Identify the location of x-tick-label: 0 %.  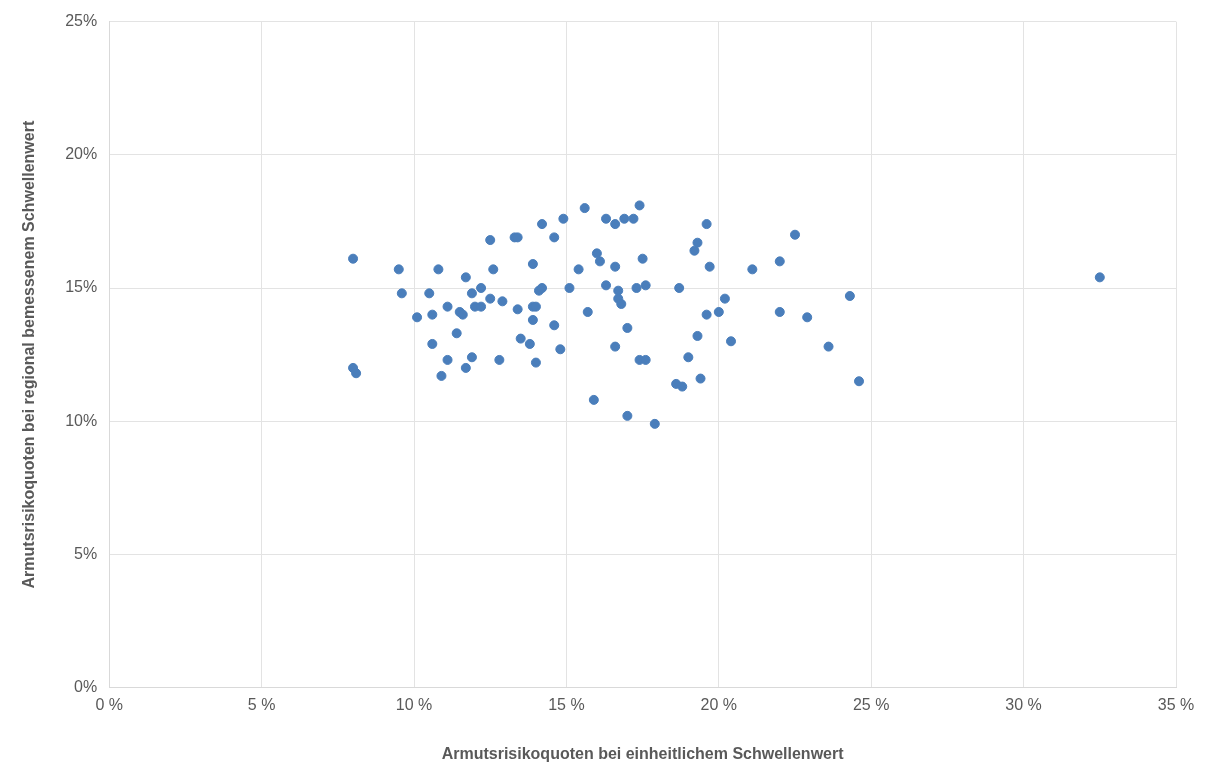
(109, 704).